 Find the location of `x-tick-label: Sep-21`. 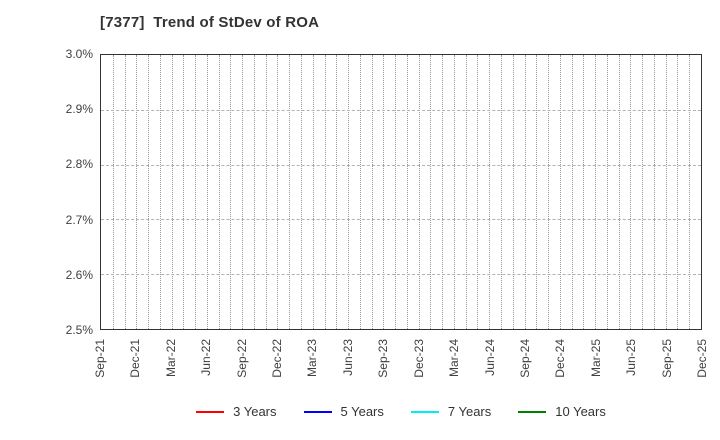

x-tick-label: Sep-21 is located at coordinates (100, 358).